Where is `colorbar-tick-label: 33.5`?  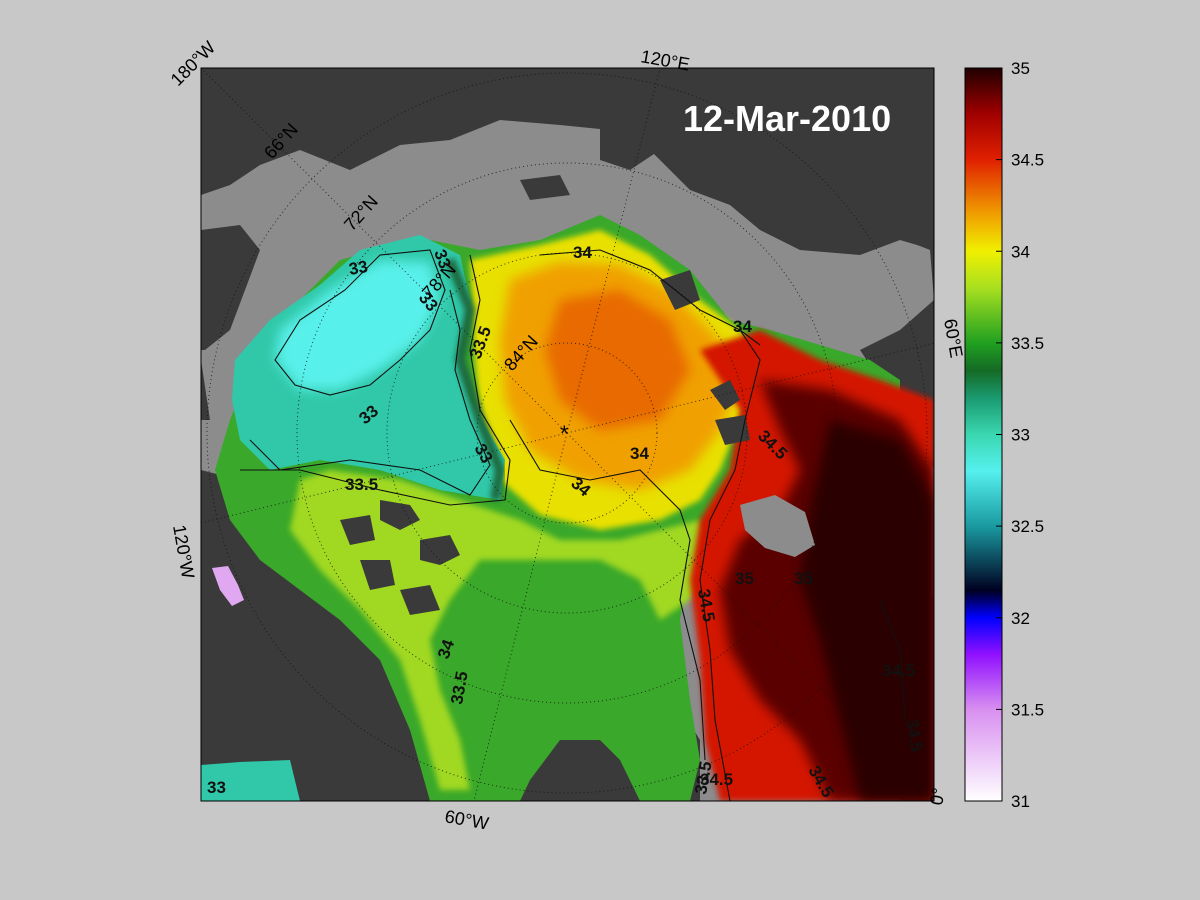
colorbar-tick-label: 33.5 is located at coordinates (1027, 343).